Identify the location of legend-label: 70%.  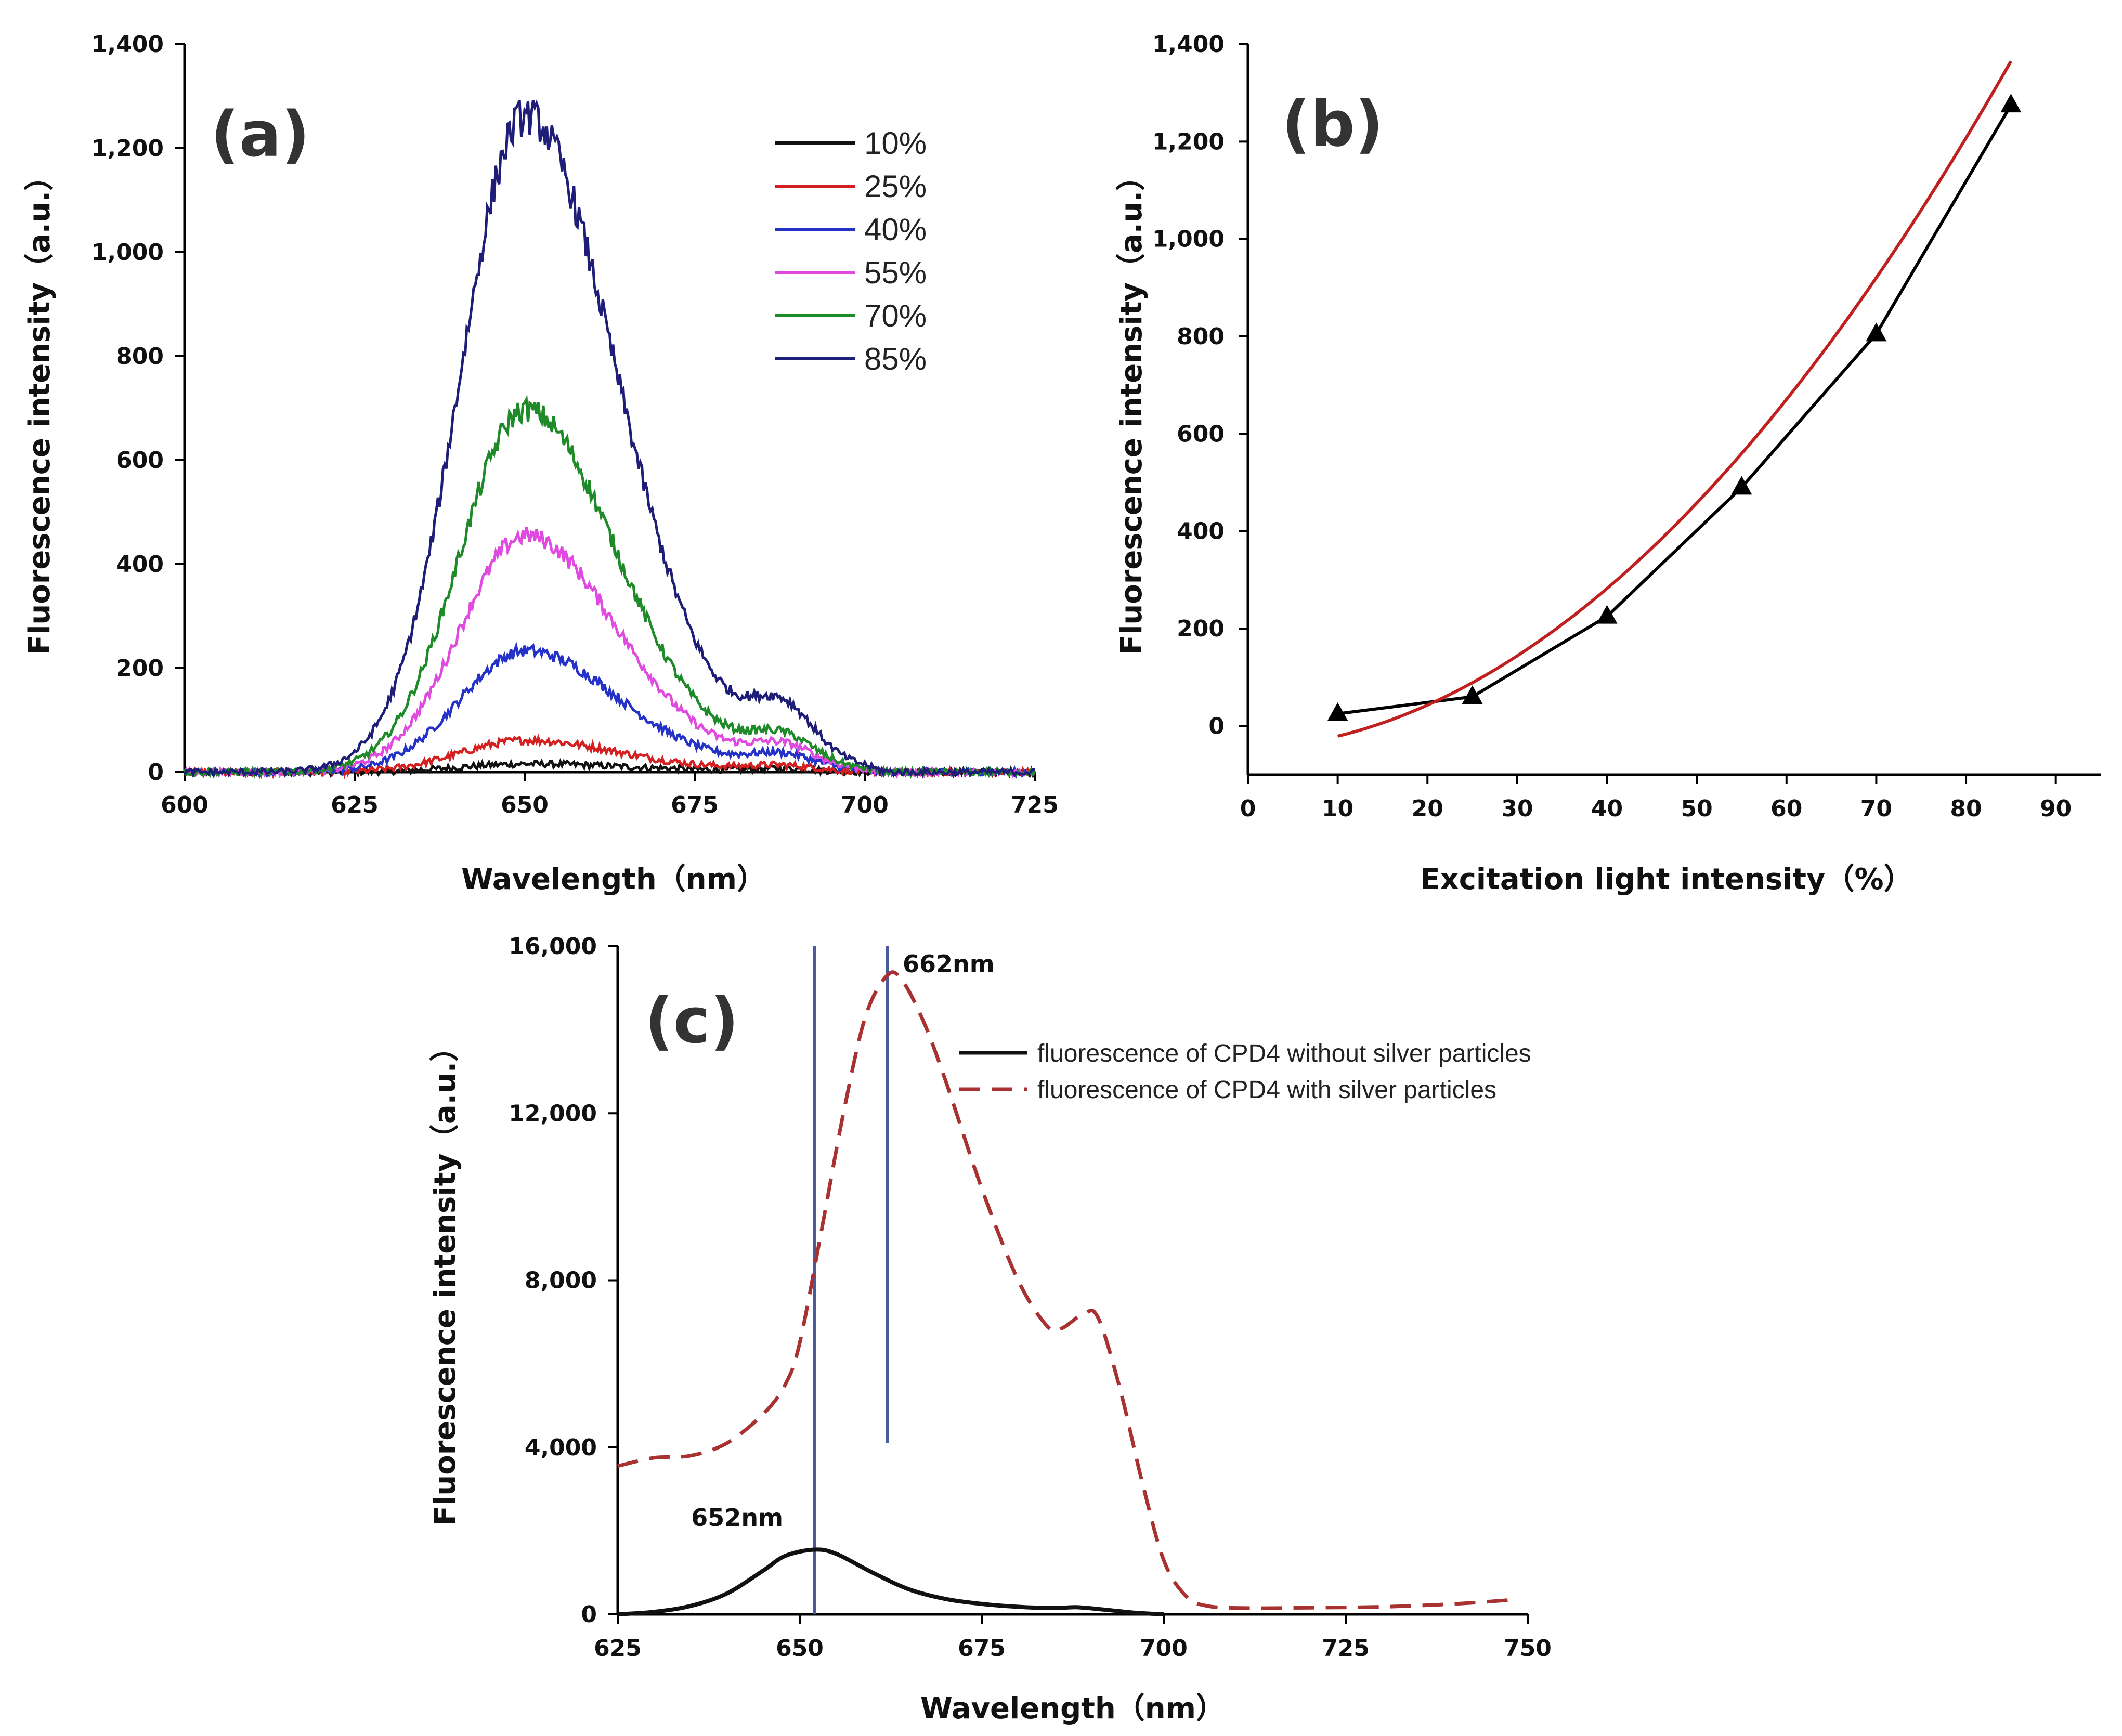
(895, 315).